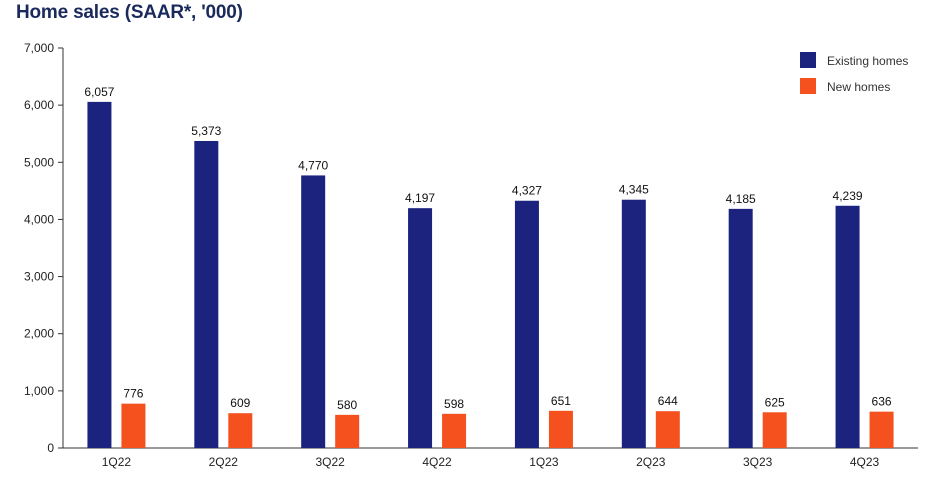 Image resolution: width=932 pixels, height=477 pixels. I want to click on data-label: 6,057, so click(99, 92).